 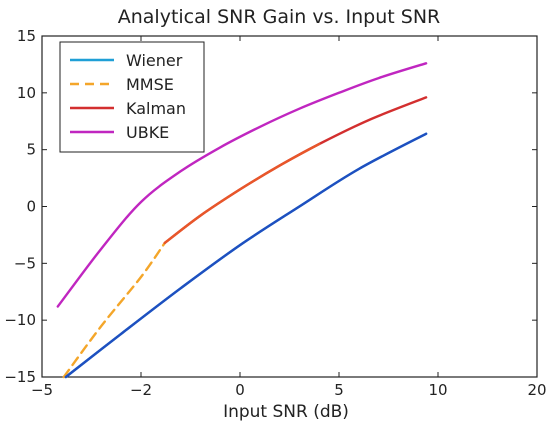 What do you see at coordinates (279, 17) in the screenshot?
I see `chart-title: Analytical SNR Gain vs. Input SNR` at bounding box center [279, 17].